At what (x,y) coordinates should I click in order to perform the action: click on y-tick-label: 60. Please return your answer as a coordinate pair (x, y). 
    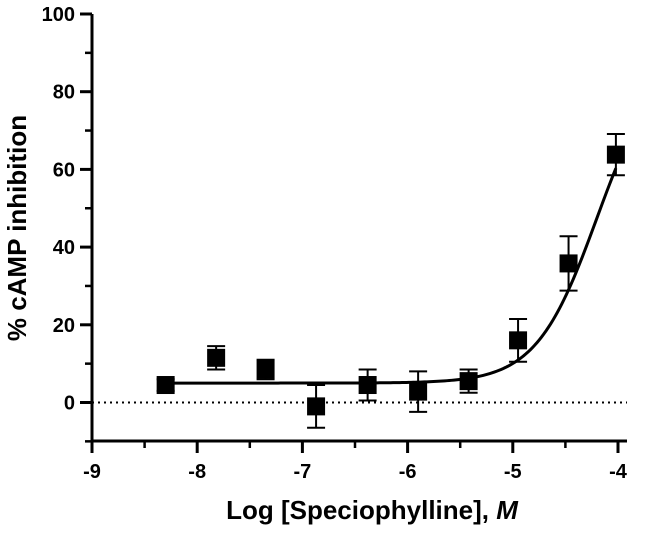
    Looking at the image, I should click on (64, 170).